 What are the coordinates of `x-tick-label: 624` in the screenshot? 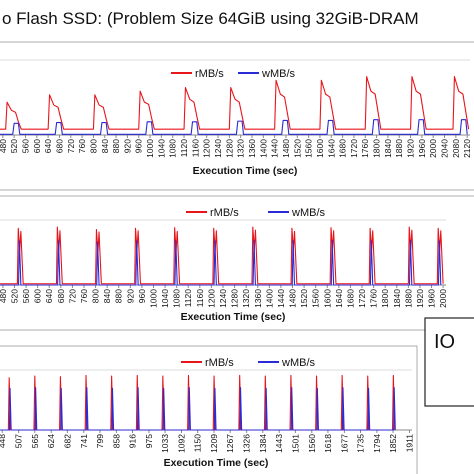 It's located at (51, 441).